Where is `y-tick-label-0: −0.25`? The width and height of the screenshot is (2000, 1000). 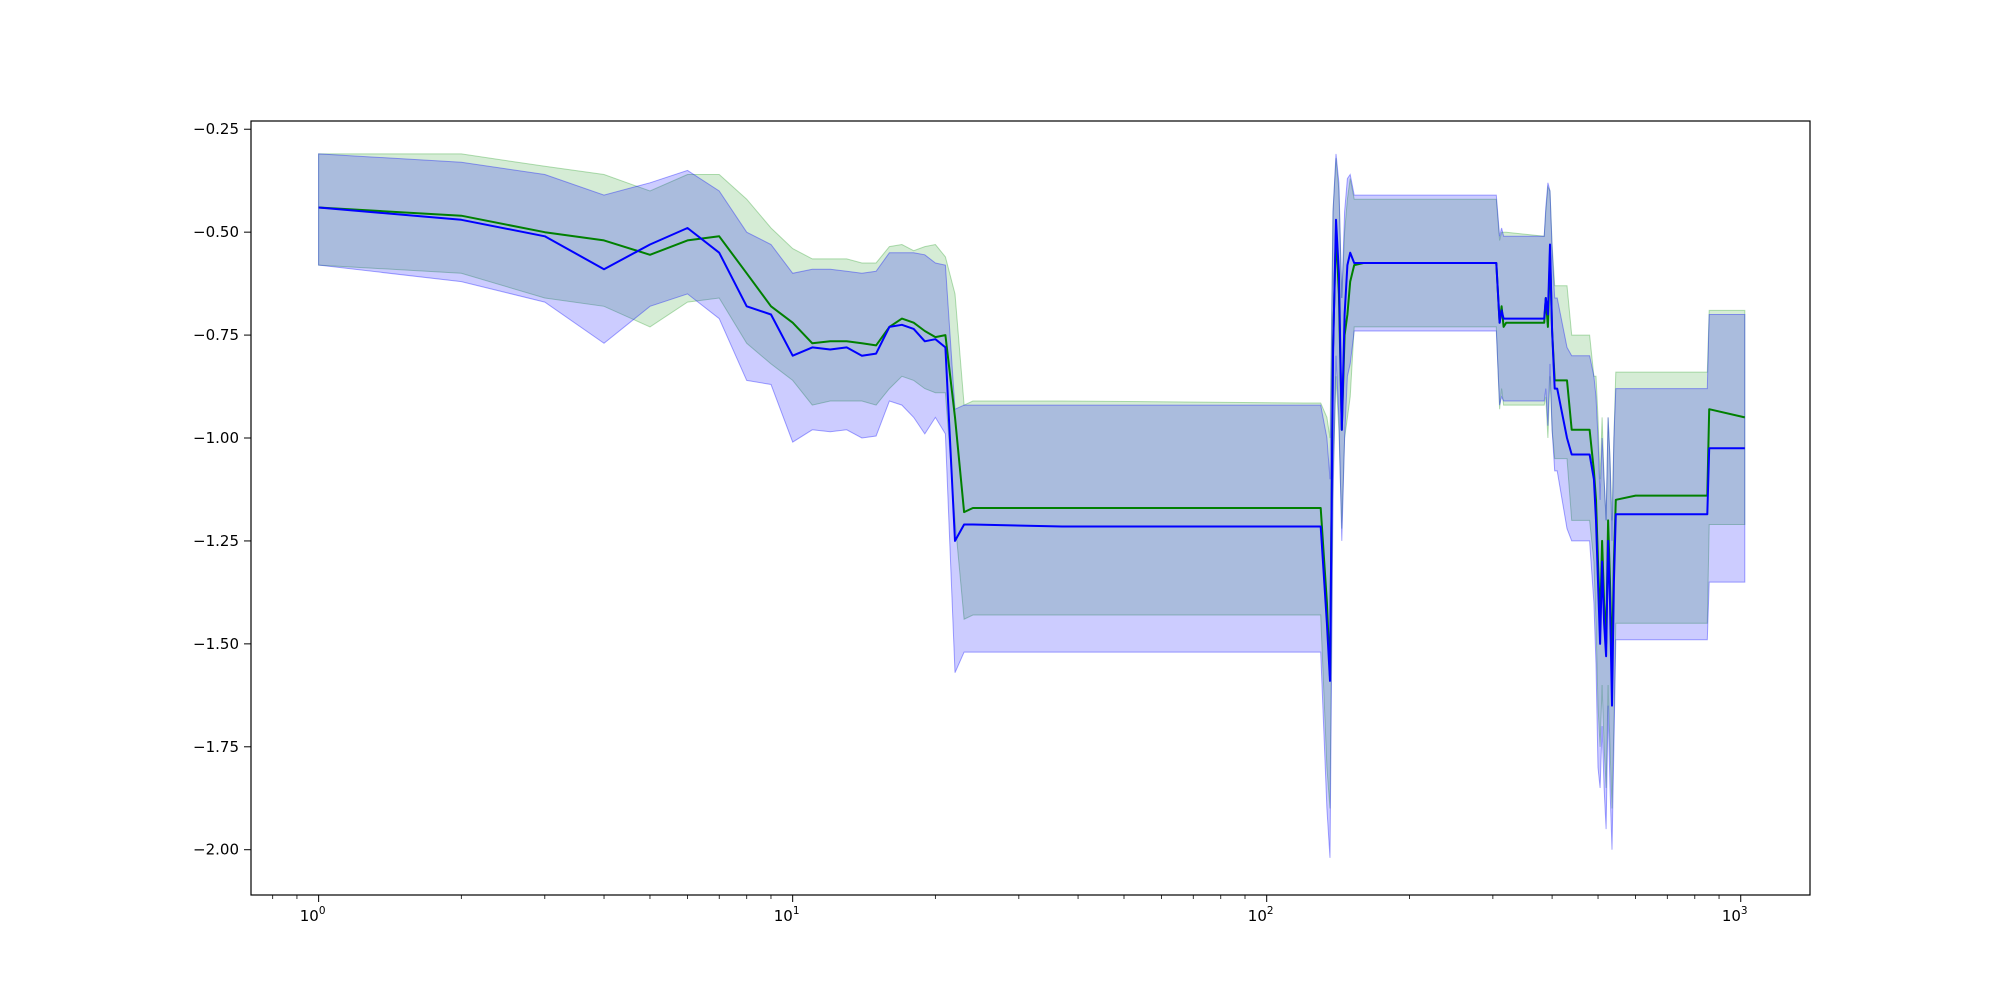
y-tick-label-0: −0.25 is located at coordinates (216, 129).